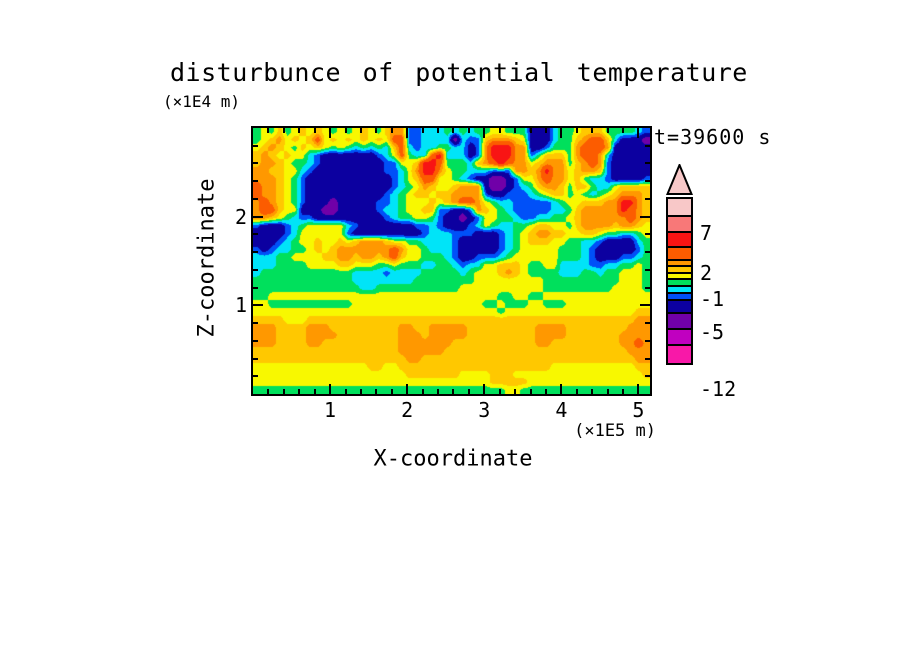 Image resolution: width=904 pixels, height=654 pixels. Describe the element at coordinates (615, 431) in the screenshot. I see `x-axis-unit: (×1E5 m)` at that location.